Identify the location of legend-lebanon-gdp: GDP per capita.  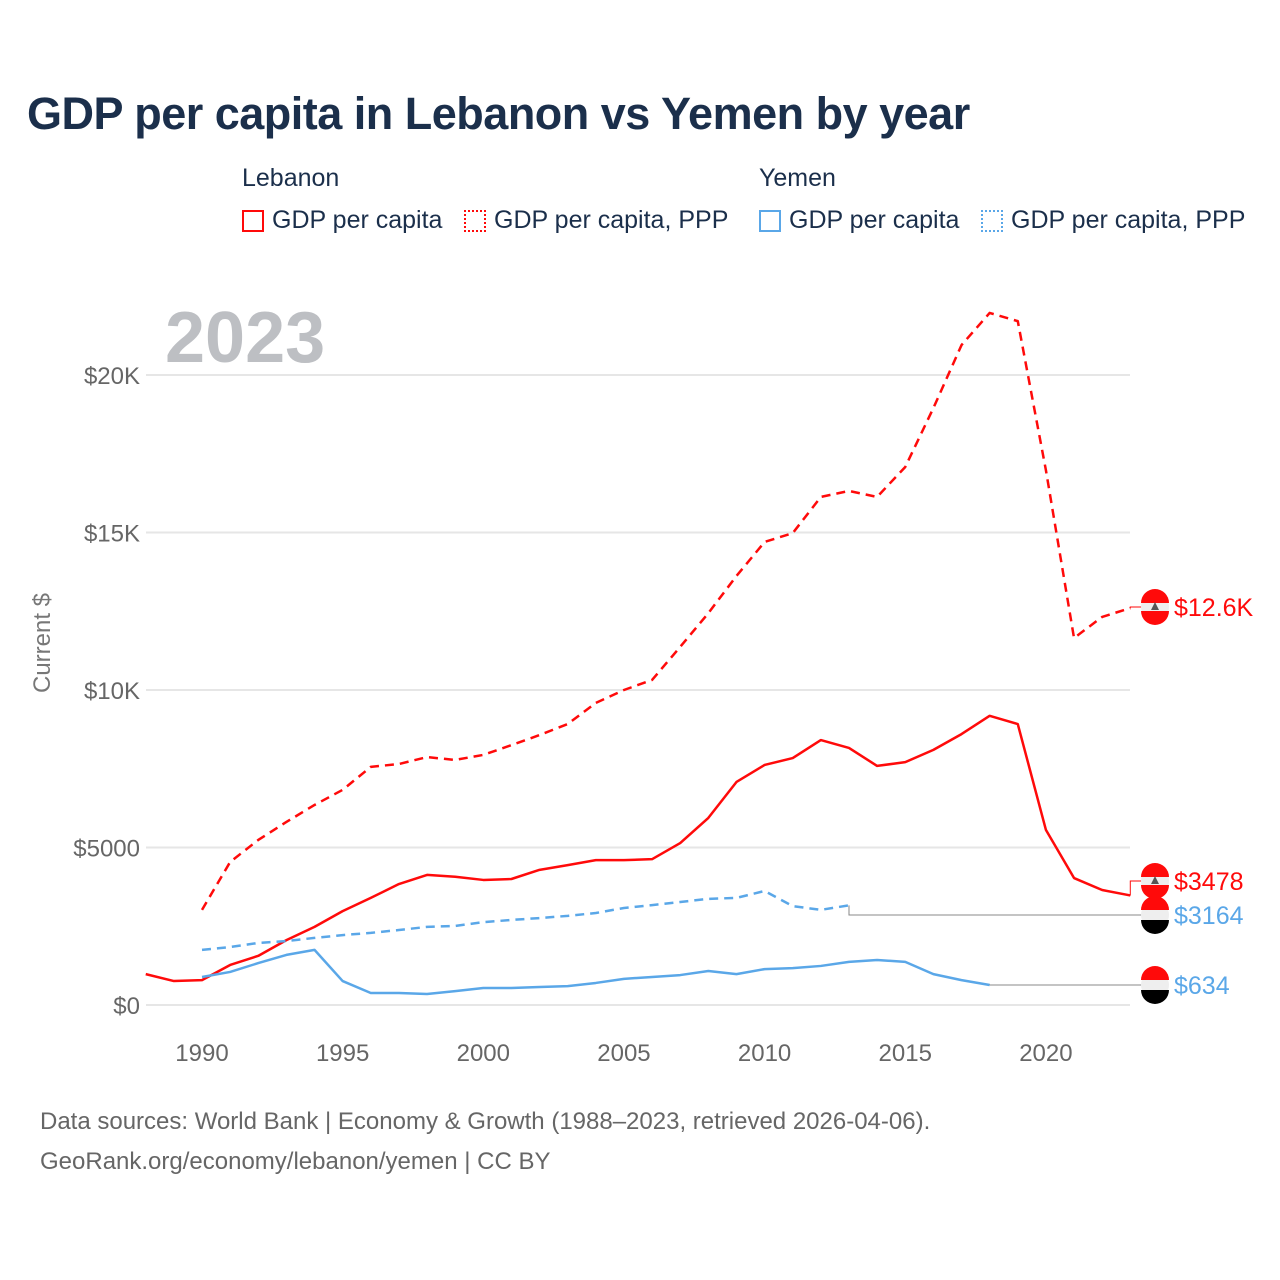
(342, 220).